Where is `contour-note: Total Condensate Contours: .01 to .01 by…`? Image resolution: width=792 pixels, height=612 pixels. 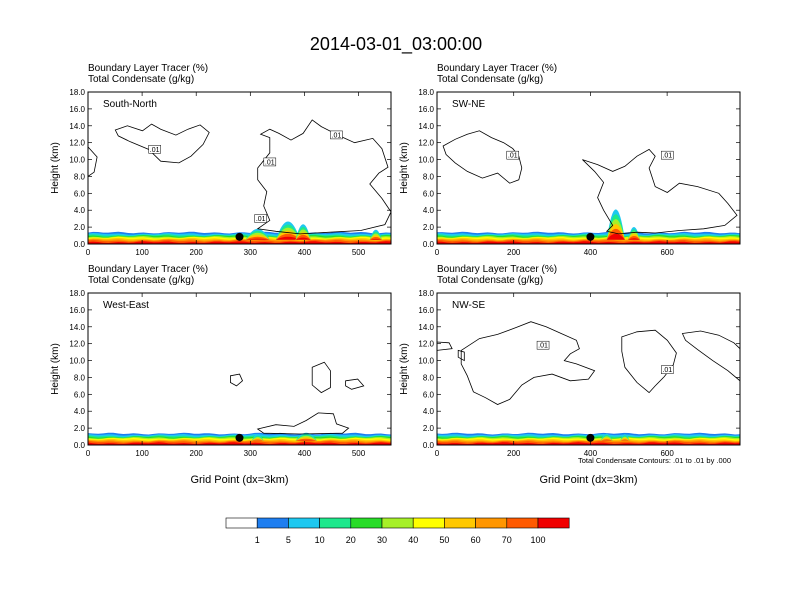
contour-note: Total Condensate Contours: .01 to .01 by… is located at coordinates (654, 460).